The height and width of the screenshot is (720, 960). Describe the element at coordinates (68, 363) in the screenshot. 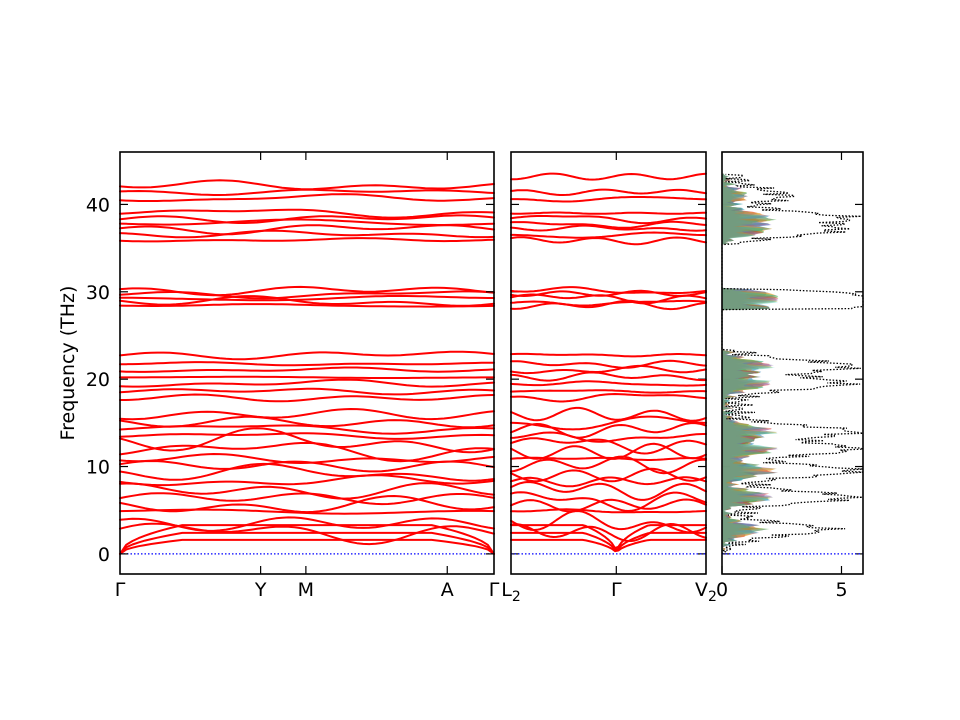

I see `y-axis-title: Frequency (THz)` at that location.